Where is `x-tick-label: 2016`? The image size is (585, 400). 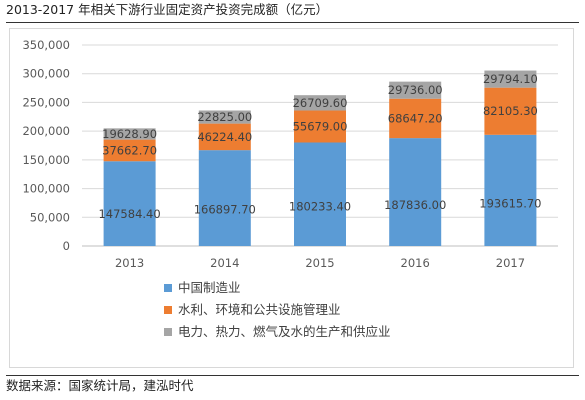
x-tick-label: 2016 is located at coordinates (415, 263).